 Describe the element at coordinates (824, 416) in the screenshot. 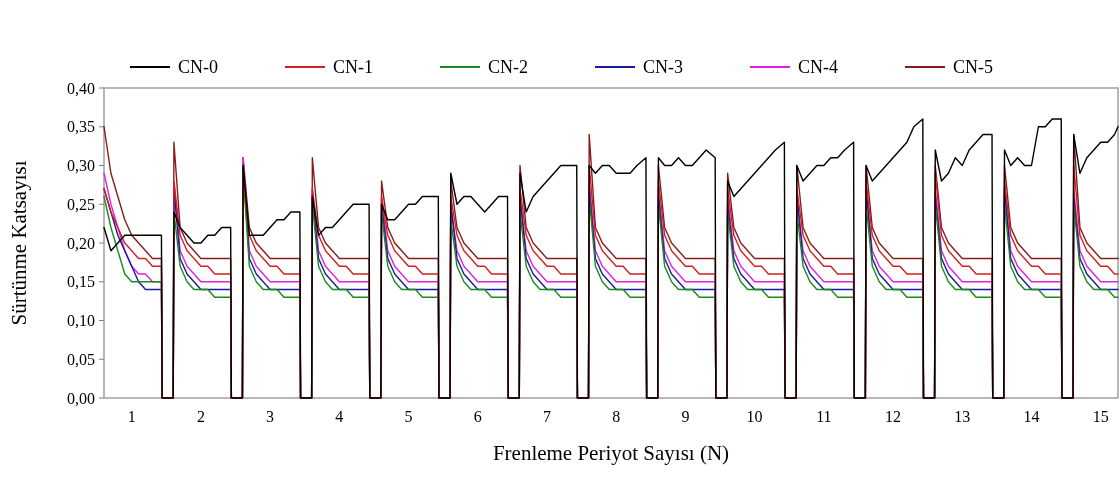

I see `x-tick-label: 11` at that location.